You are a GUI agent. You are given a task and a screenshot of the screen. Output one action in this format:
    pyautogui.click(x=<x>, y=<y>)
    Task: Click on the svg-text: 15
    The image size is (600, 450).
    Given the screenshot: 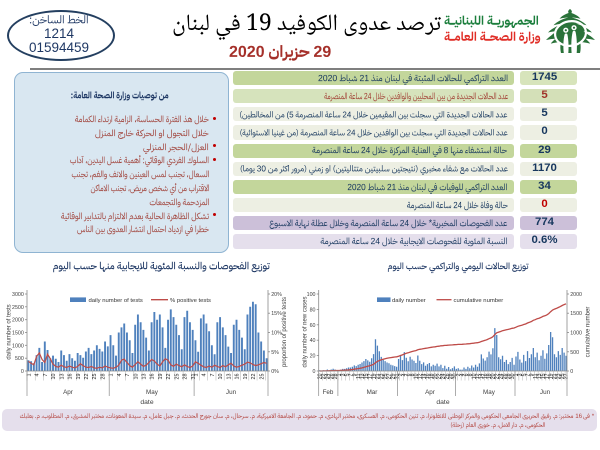 What is the action you would take?
    pyautogui.click(x=367, y=376)
    